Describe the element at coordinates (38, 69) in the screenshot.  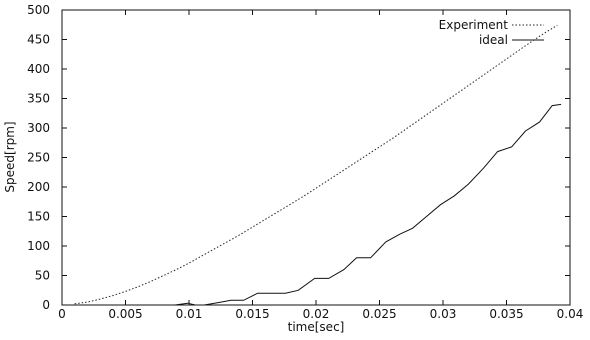
I see `y-tick-label: 400` at that location.